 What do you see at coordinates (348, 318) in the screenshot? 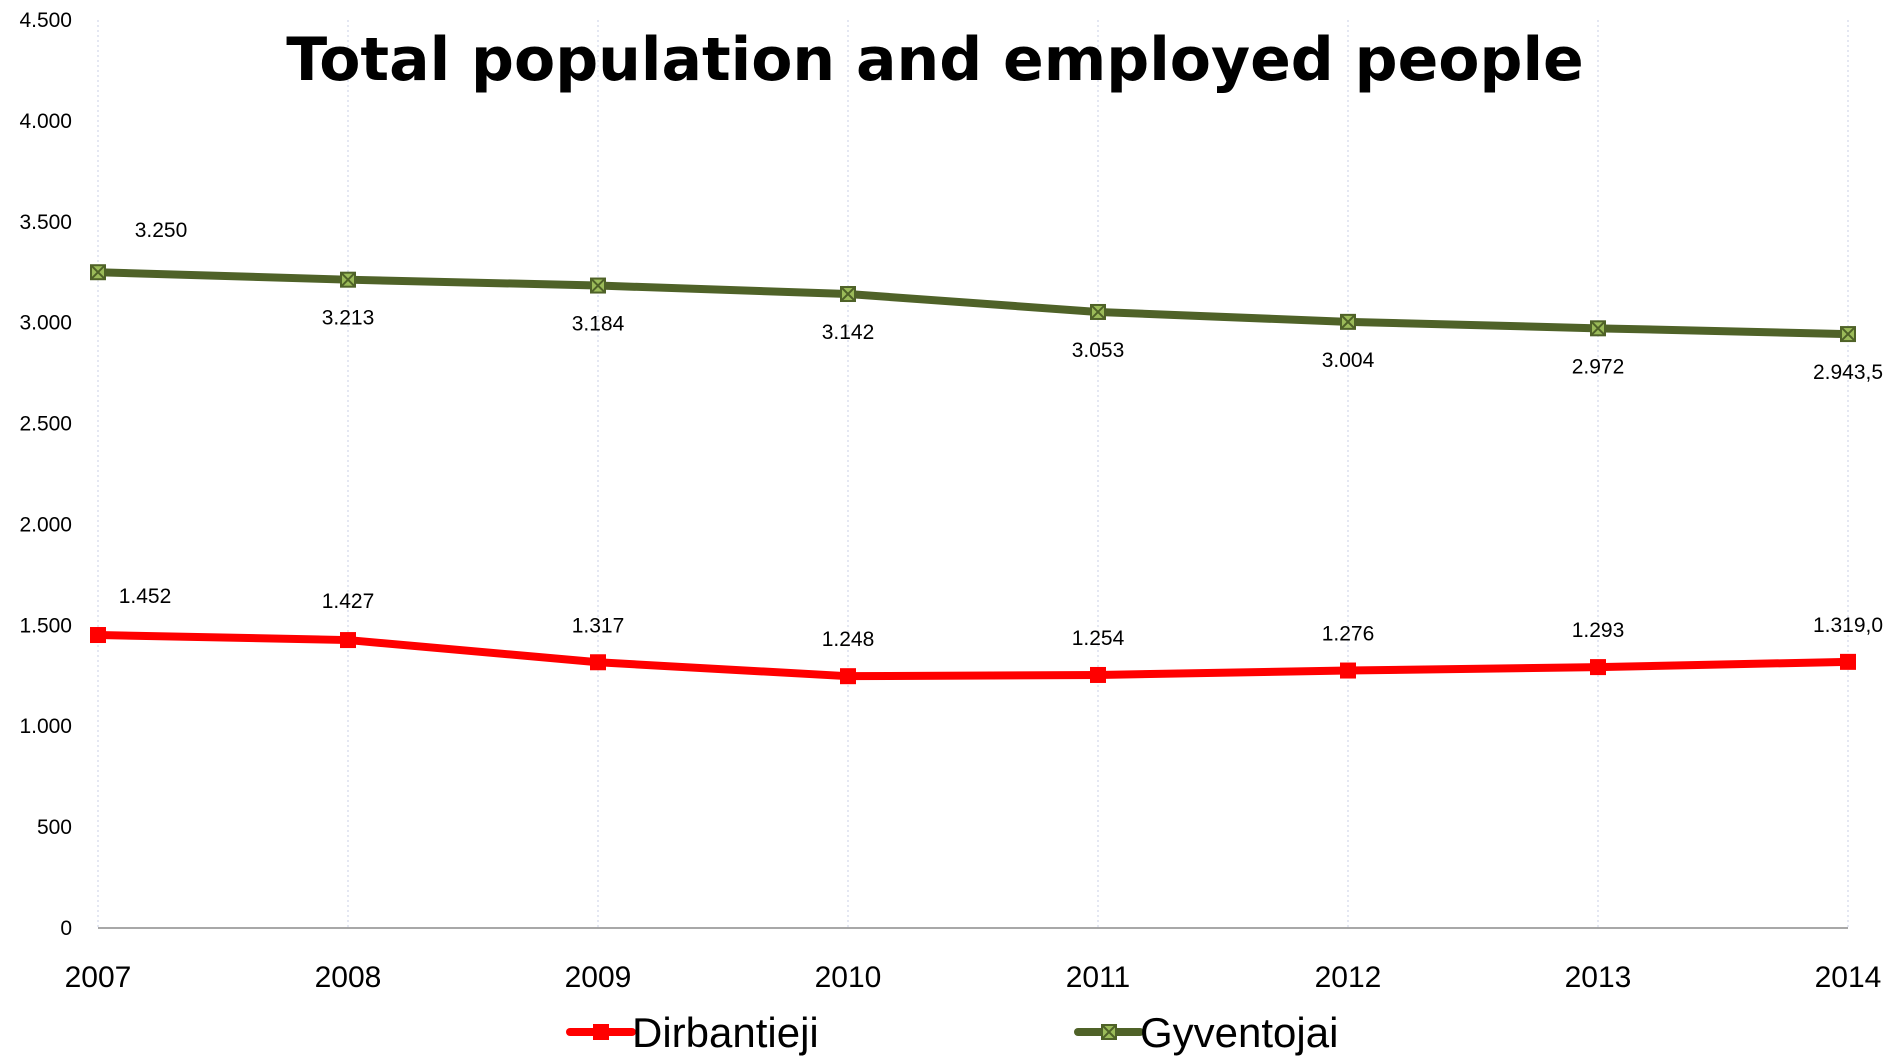
I see `data-label: 3.213` at bounding box center [348, 318].